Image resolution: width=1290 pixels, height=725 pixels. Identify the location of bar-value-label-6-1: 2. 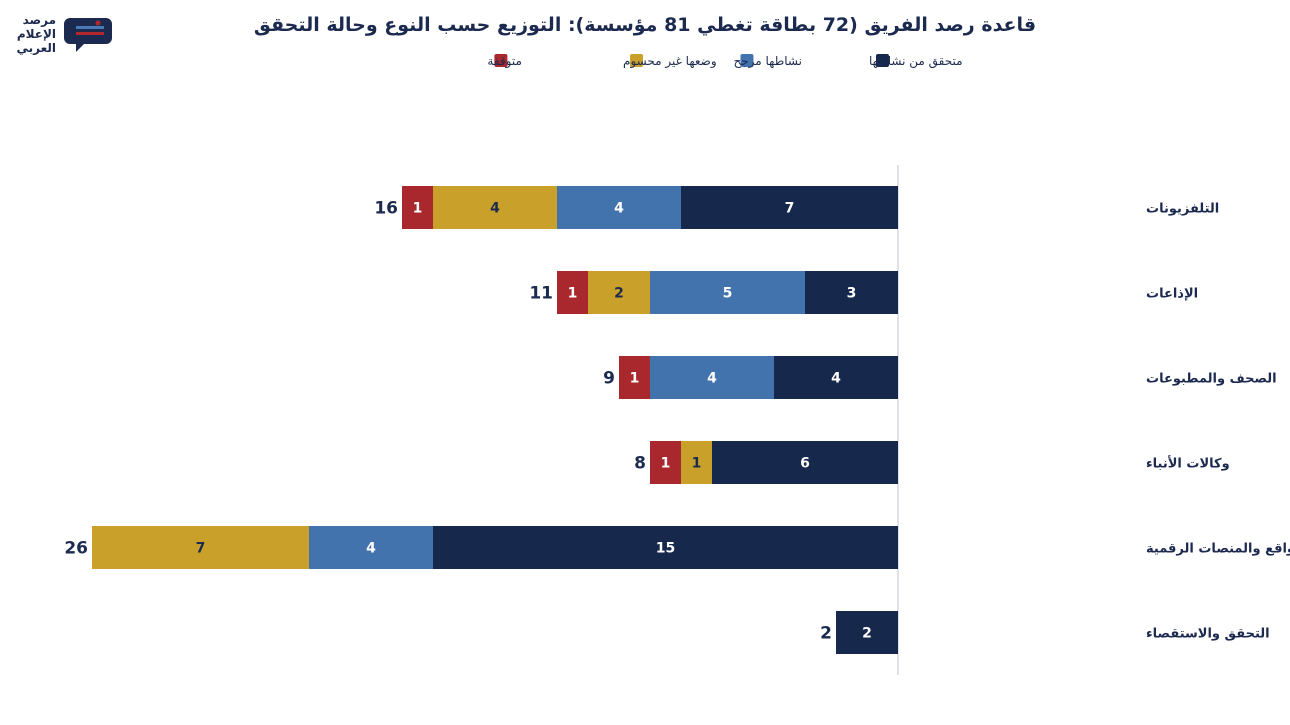
(867, 634).